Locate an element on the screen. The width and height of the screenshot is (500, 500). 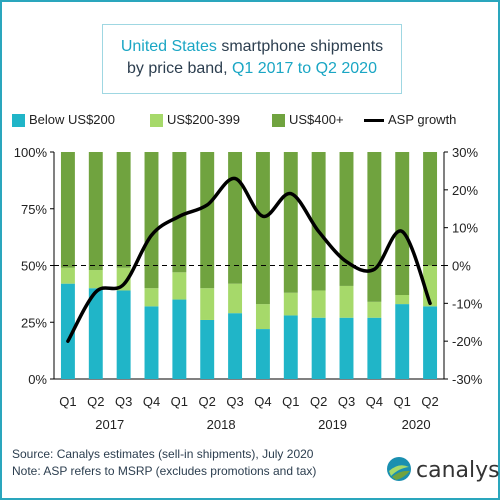
legend-item-below-200: Below US$200 is located at coordinates (63, 120).